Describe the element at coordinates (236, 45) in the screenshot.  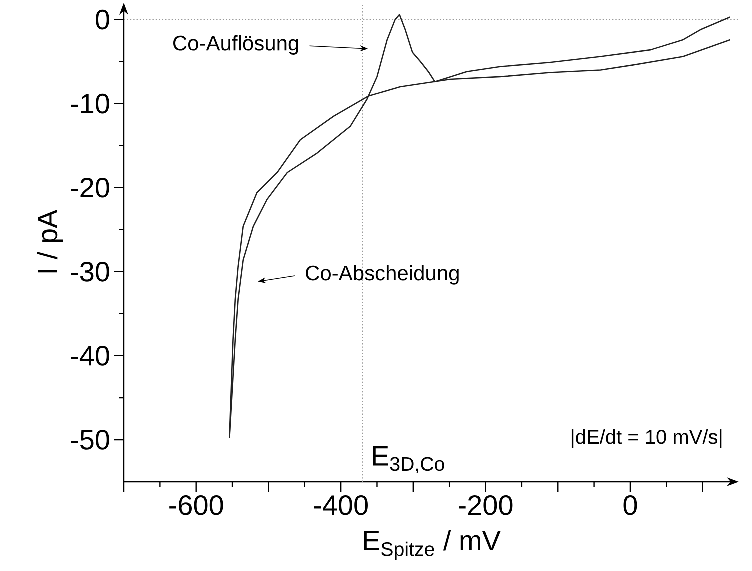
I see `annotation: Co-Auflösung` at that location.